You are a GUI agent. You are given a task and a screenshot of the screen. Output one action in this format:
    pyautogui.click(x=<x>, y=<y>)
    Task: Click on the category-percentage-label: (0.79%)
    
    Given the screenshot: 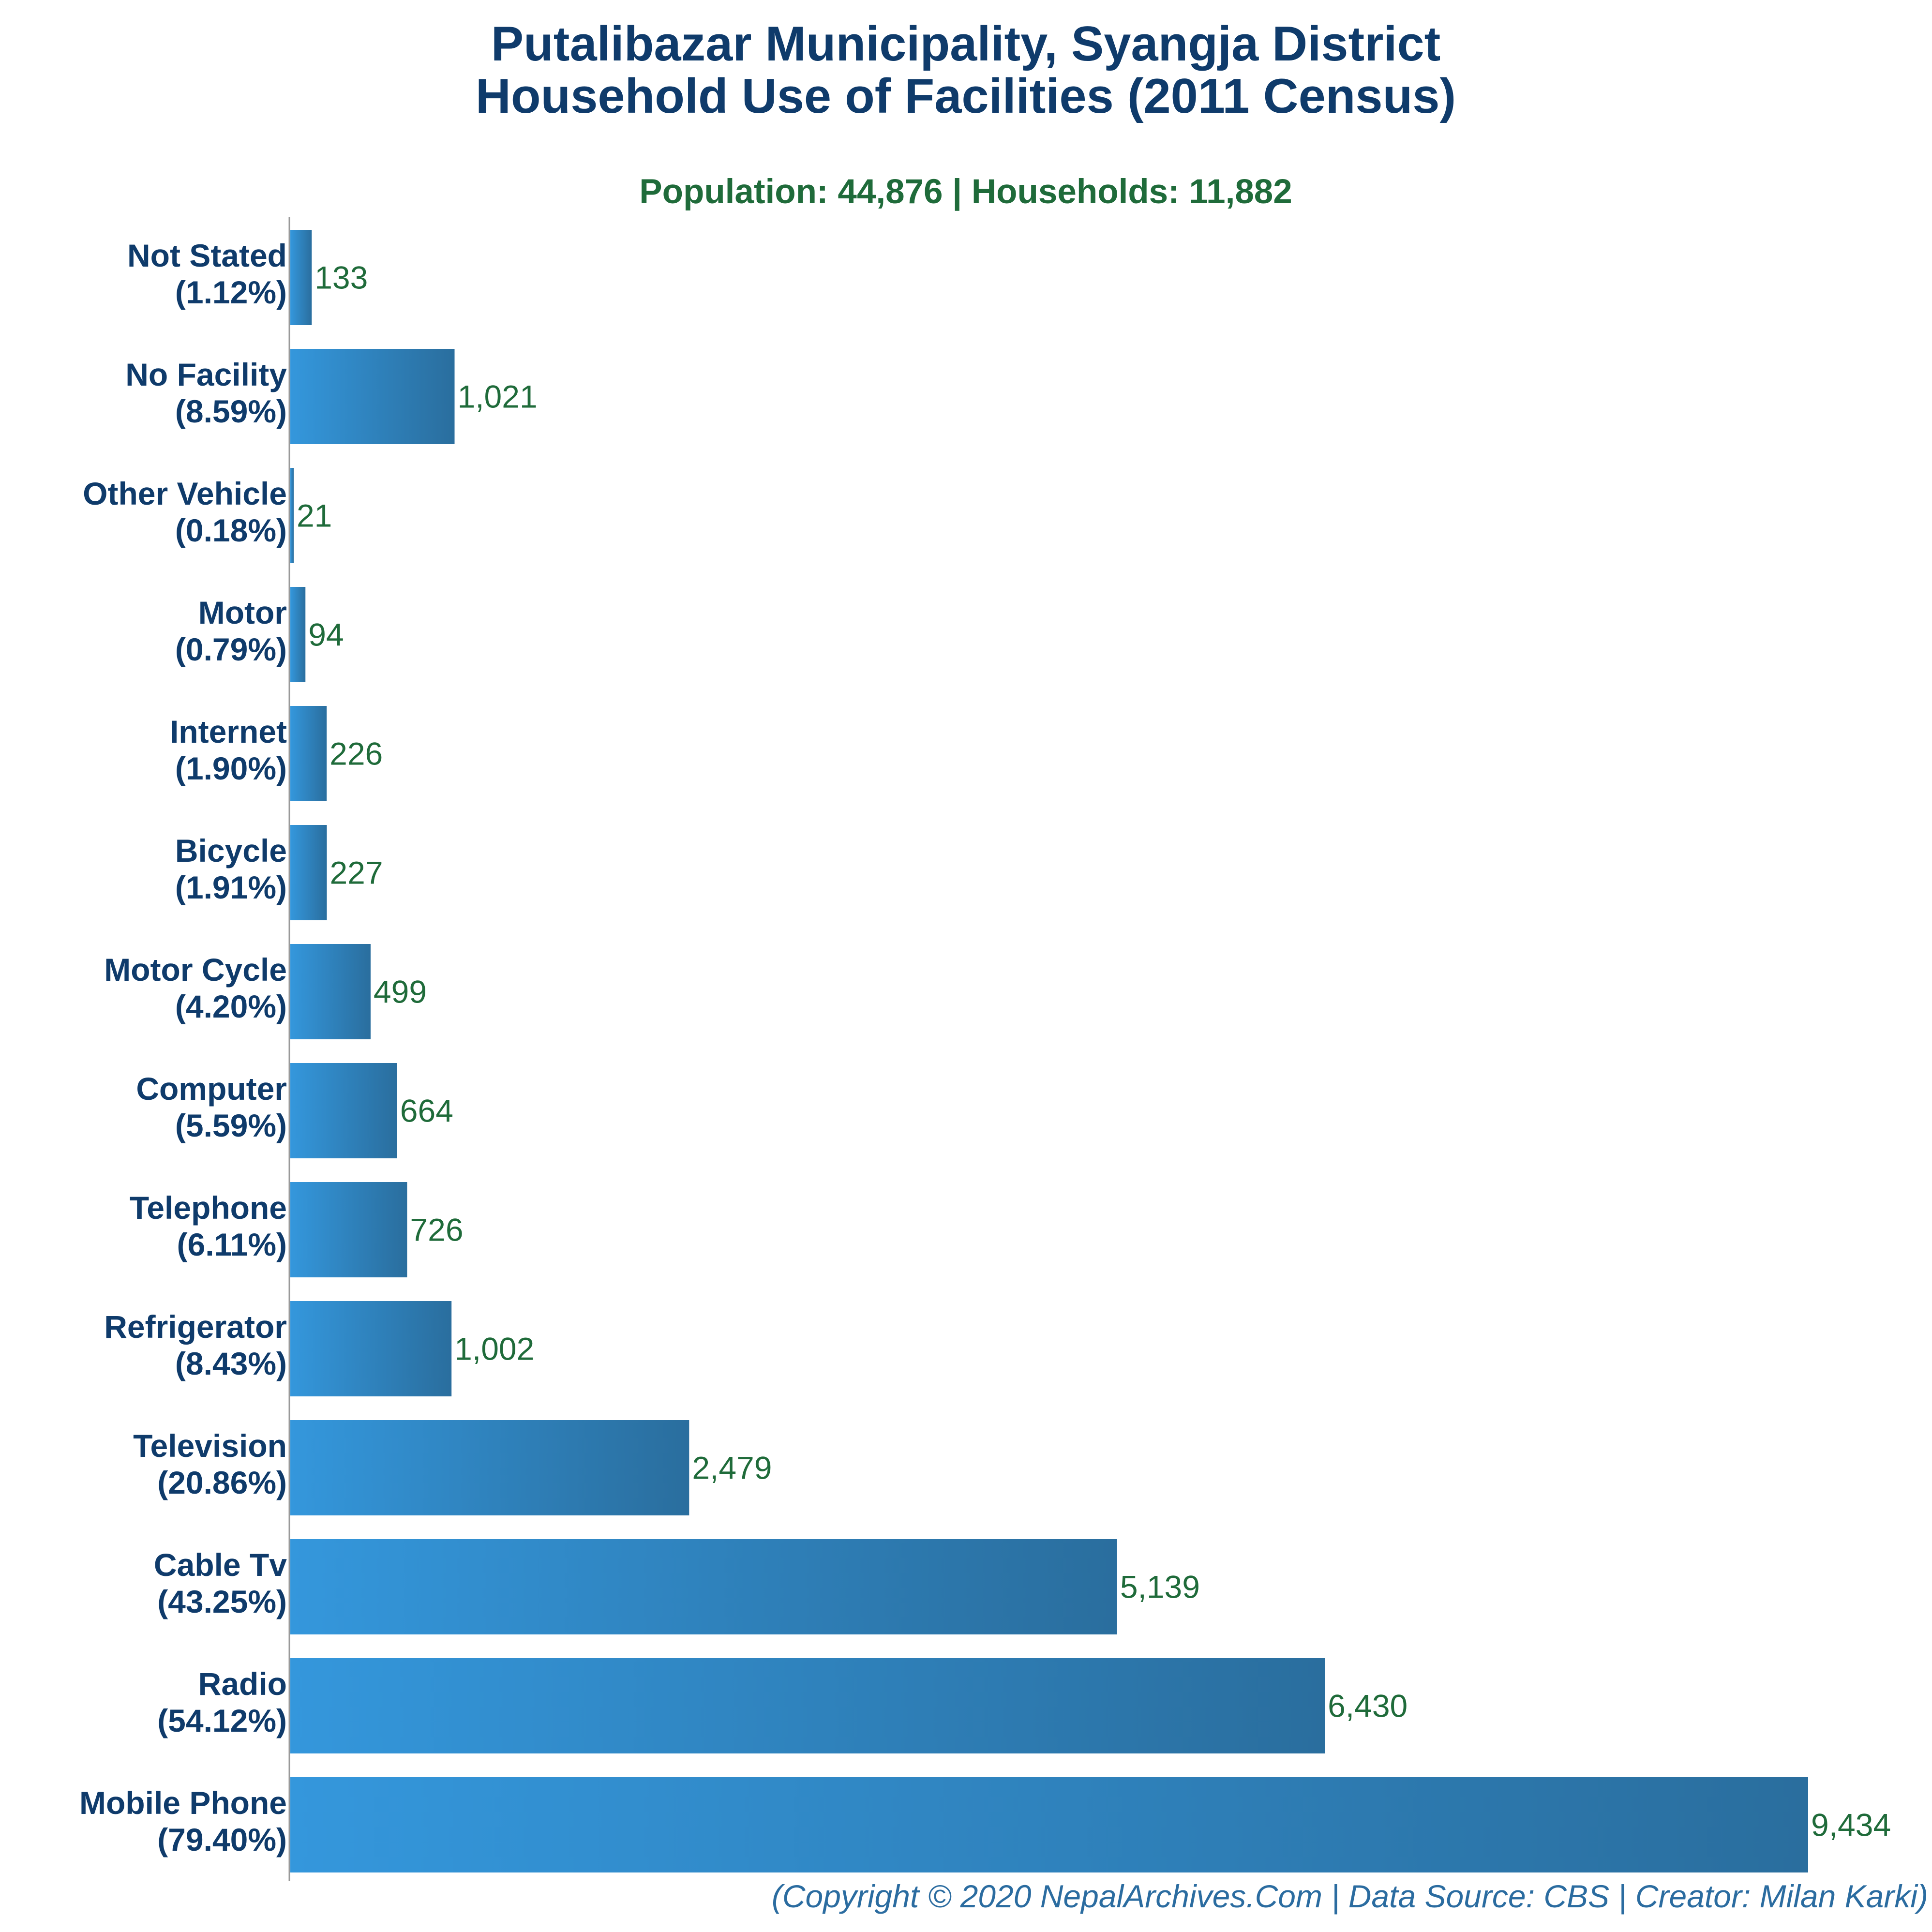 What is the action you would take?
    pyautogui.click(x=231, y=649)
    